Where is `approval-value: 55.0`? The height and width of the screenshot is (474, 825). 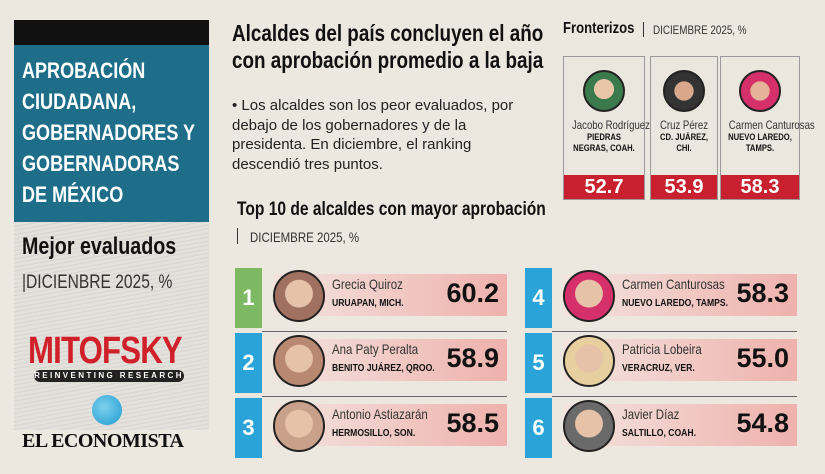 approval-value: 55.0 is located at coordinates (762, 358).